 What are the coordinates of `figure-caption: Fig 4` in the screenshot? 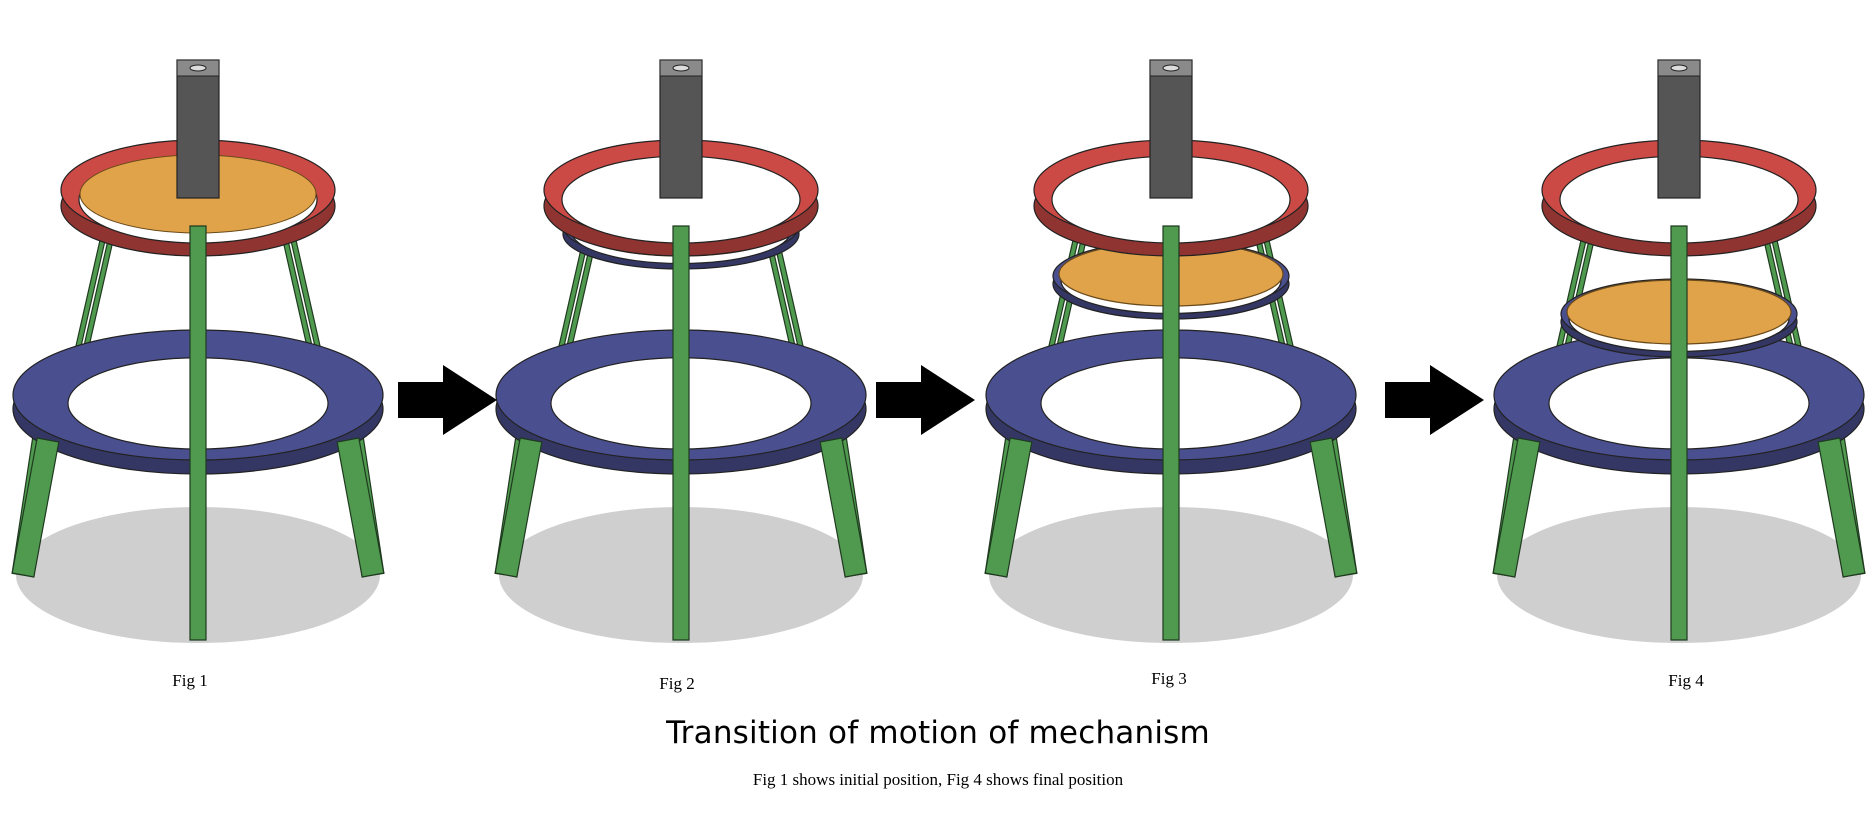 It's located at (1686, 680).